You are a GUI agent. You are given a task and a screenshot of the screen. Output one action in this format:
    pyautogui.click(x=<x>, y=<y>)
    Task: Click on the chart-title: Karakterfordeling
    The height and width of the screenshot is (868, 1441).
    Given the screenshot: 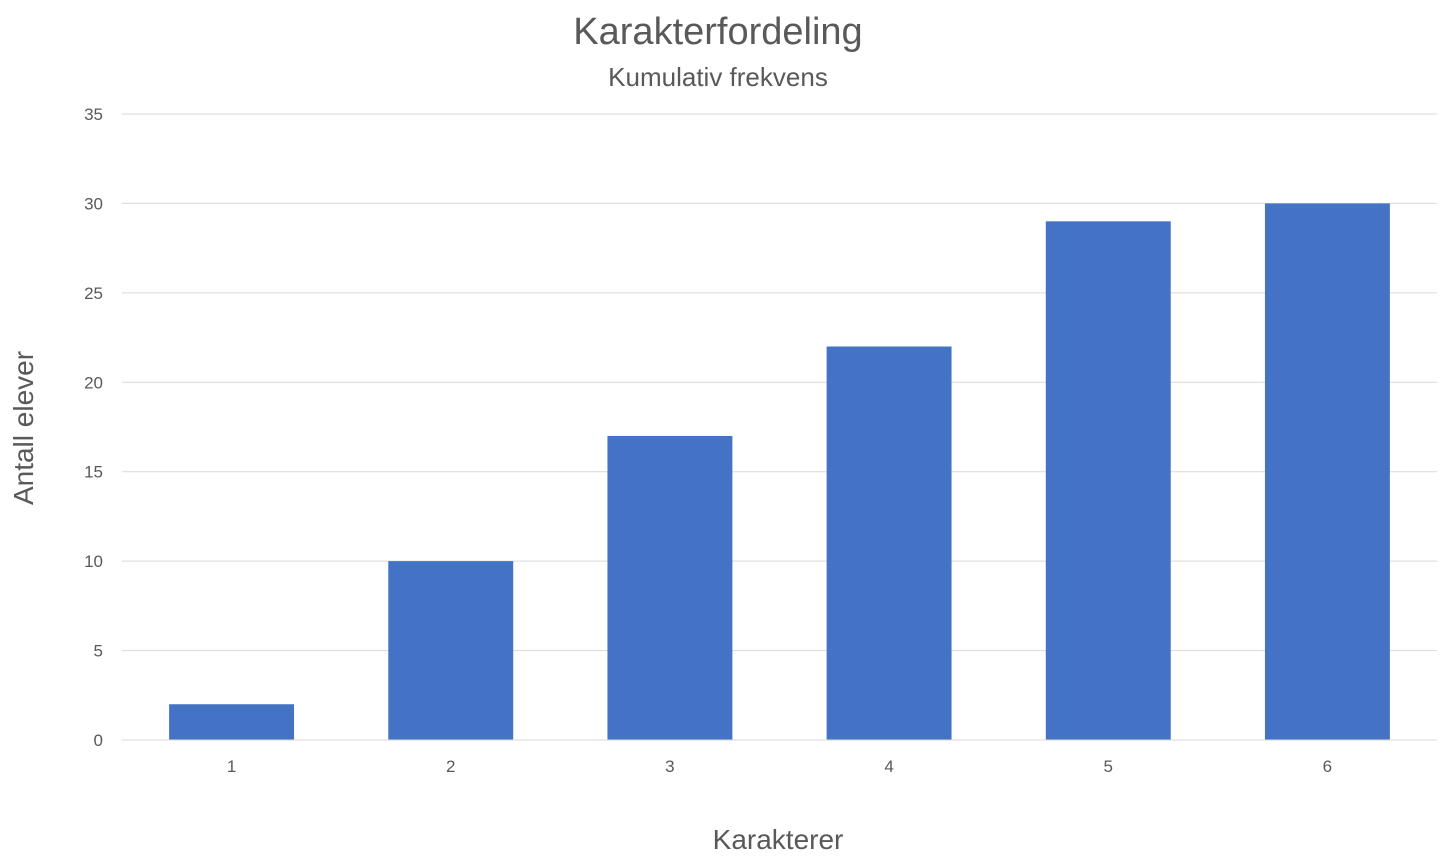 What is the action you would take?
    pyautogui.click(x=717, y=32)
    